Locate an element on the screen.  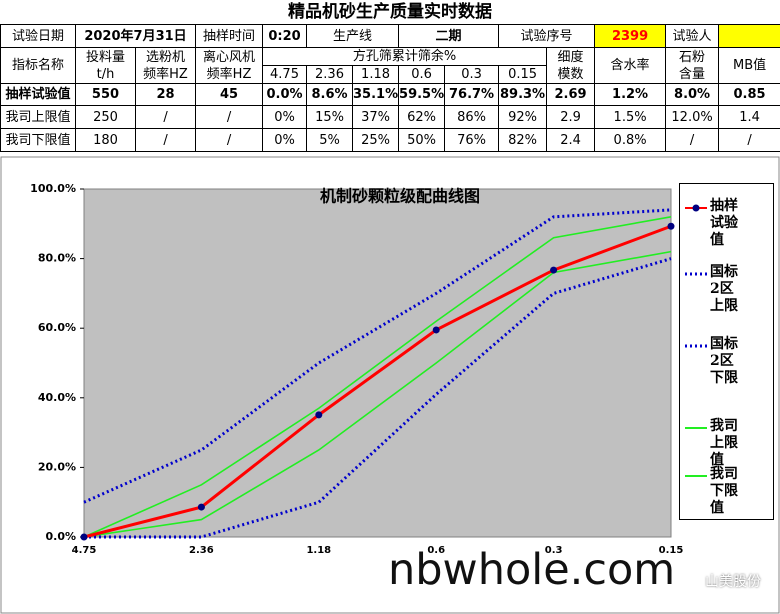
value-cell: 76% is located at coordinates (472, 140).